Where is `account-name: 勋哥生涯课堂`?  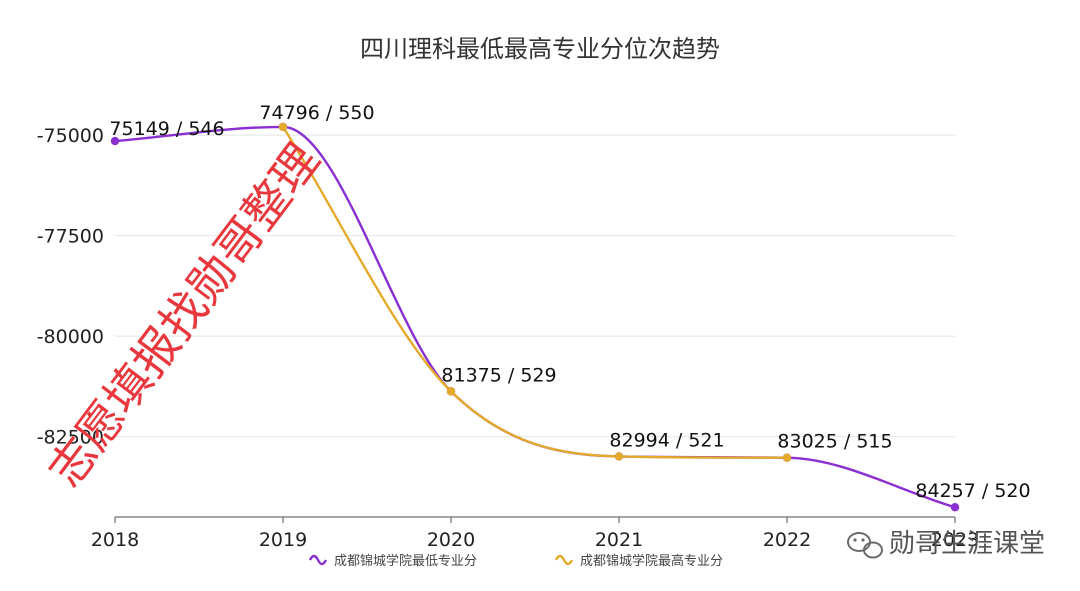 account-name: 勋哥生涯课堂 is located at coordinates (967, 544).